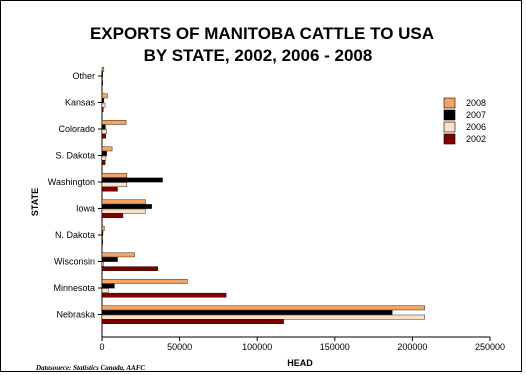  I want to click on legend-swatch-2002, so click(449, 139).